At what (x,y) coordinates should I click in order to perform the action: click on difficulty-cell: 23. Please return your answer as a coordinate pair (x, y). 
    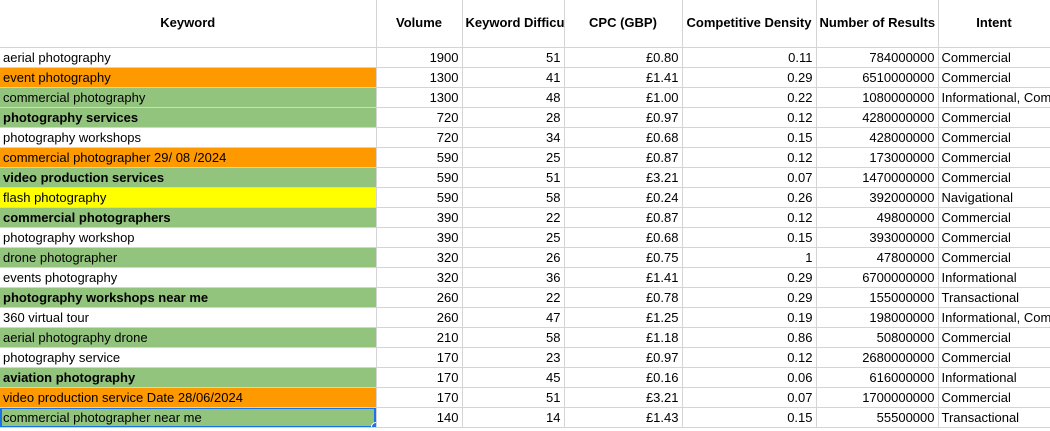
    Looking at the image, I should click on (513, 357).